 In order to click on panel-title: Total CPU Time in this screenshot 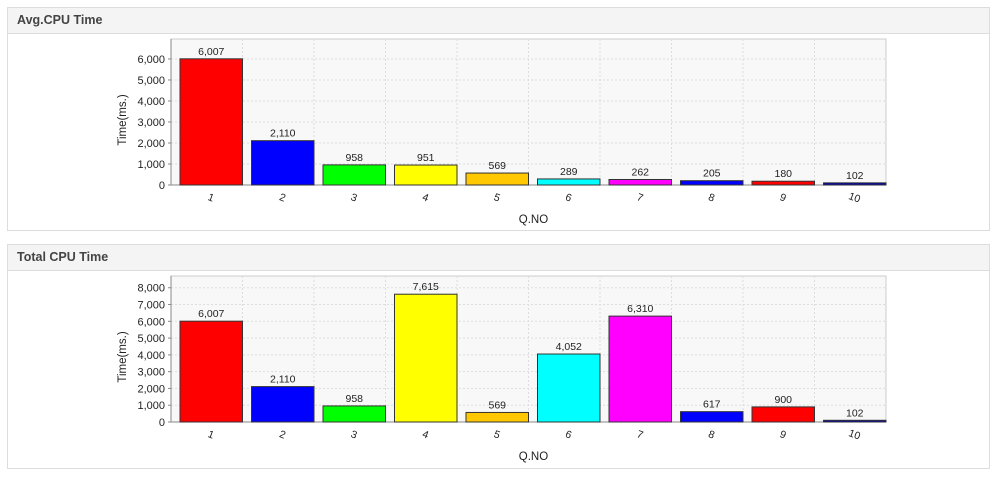, I will do `click(498, 258)`.